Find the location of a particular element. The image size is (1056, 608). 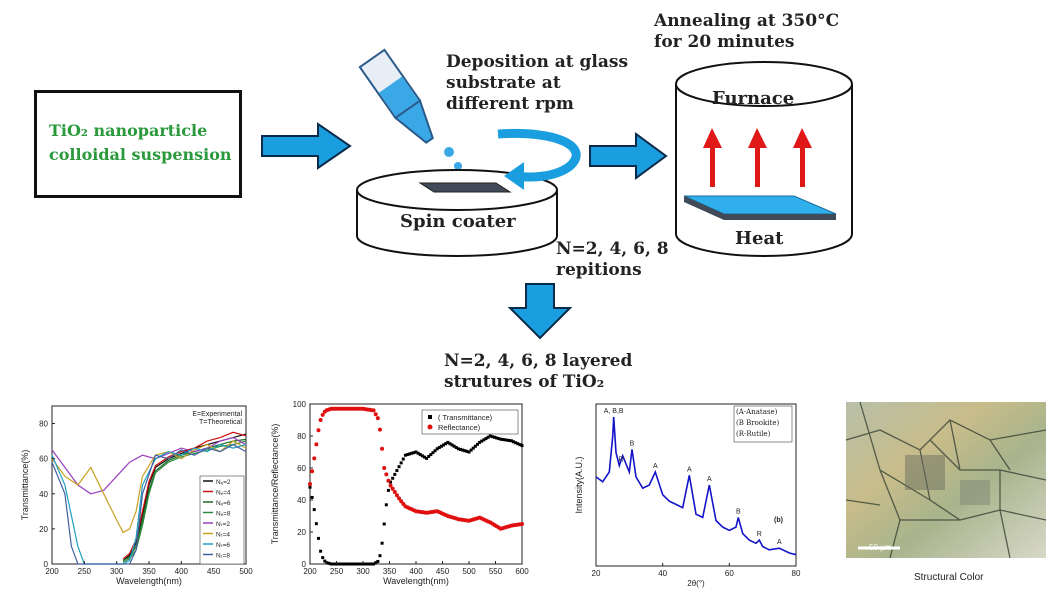

repetitions-line2: repitions is located at coordinates (599, 270).